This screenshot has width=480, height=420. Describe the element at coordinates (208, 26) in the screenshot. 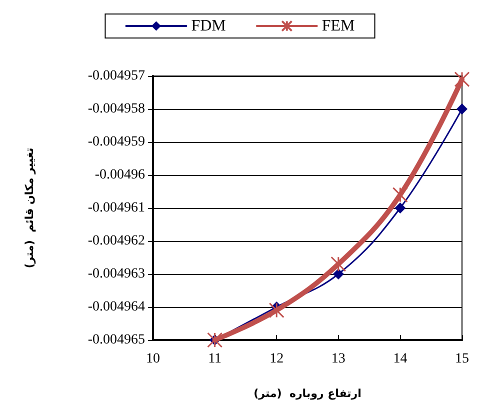

I see `legend-label: FDM` at that location.